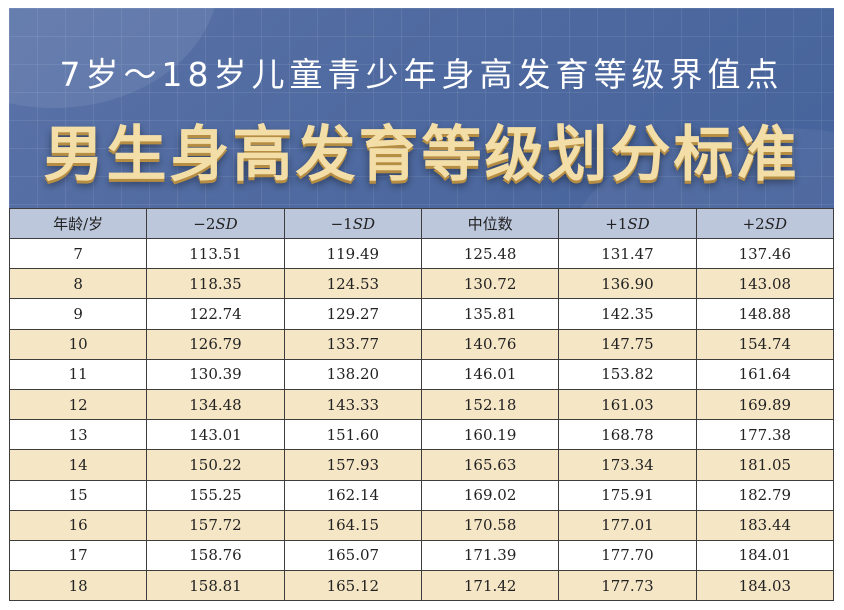 The height and width of the screenshot is (610, 844). Describe the element at coordinates (215, 314) in the screenshot. I see `value-cell: 122.74` at that location.